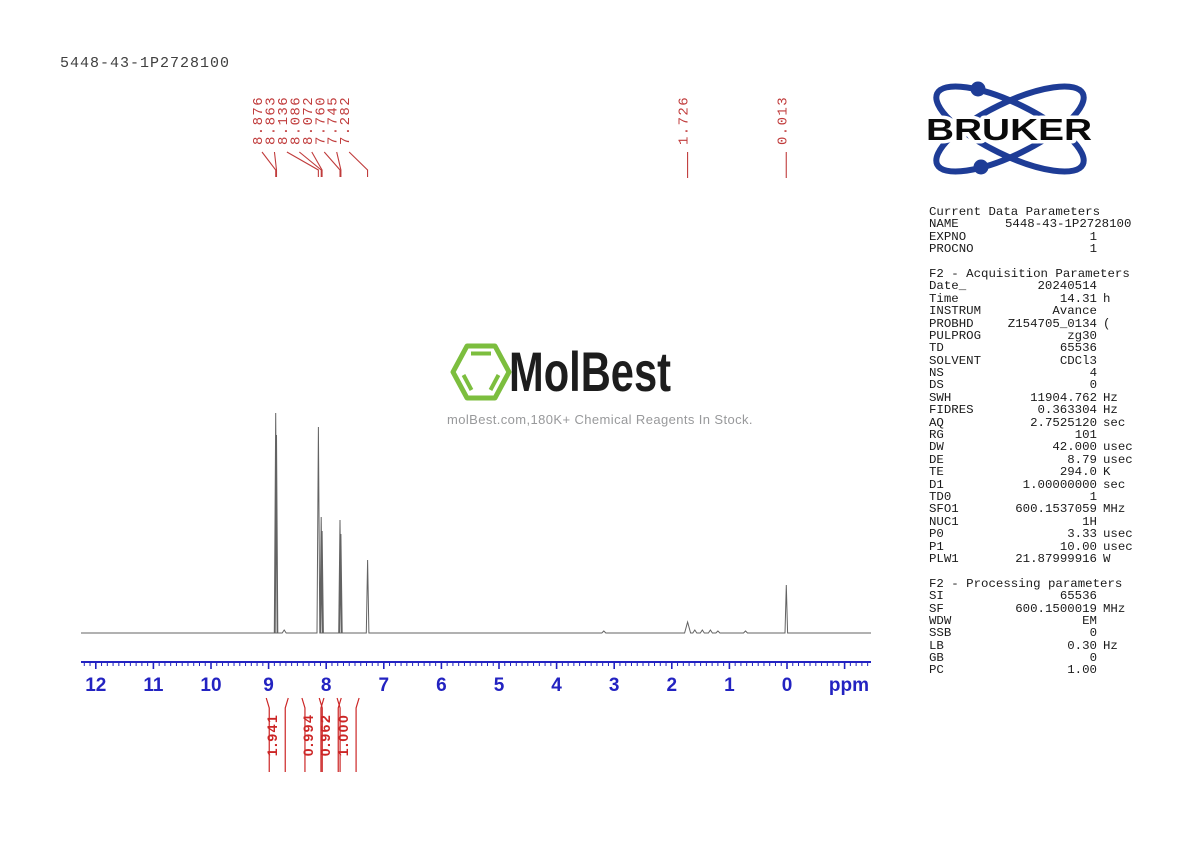  I want to click on parameter-row: SF 600.1500019 MHz, so click(1035, 608).